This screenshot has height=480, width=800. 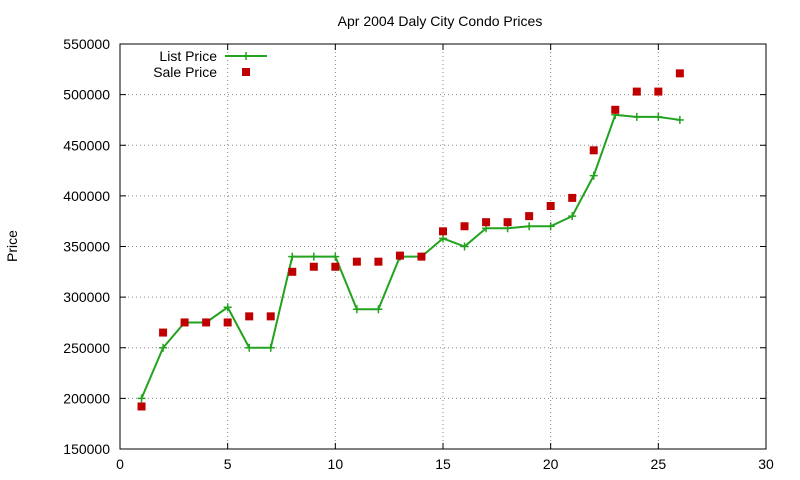 I want to click on y-tick-label: 200000, so click(x=86, y=398).